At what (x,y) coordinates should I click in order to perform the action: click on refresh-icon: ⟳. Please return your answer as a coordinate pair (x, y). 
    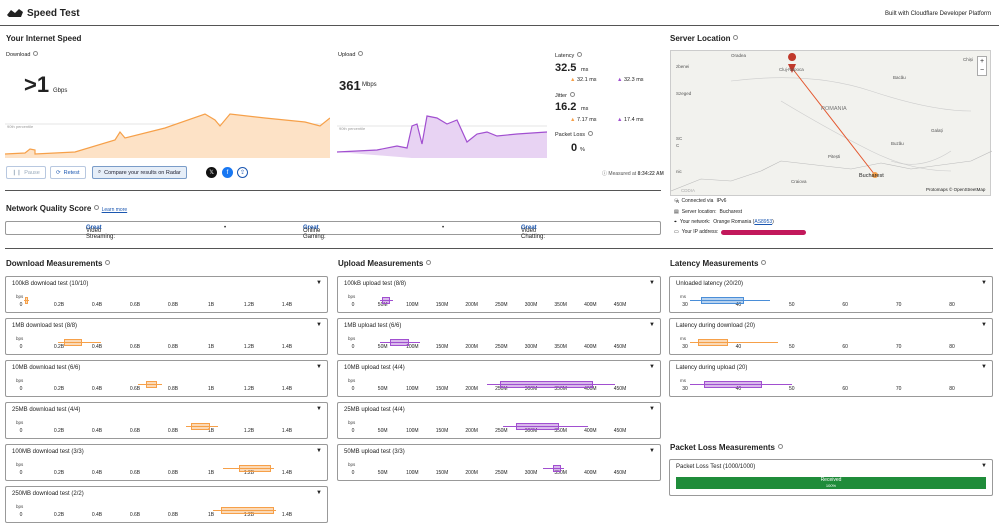
    Looking at the image, I should click on (58, 172).